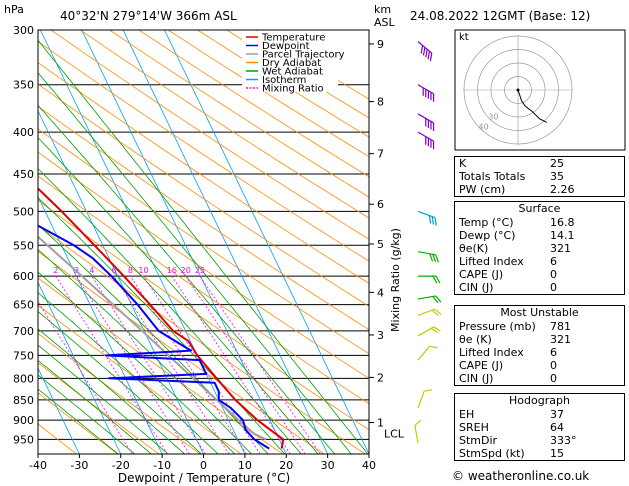  I want to click on pressure-tick-label: 450, so click(23, 174).